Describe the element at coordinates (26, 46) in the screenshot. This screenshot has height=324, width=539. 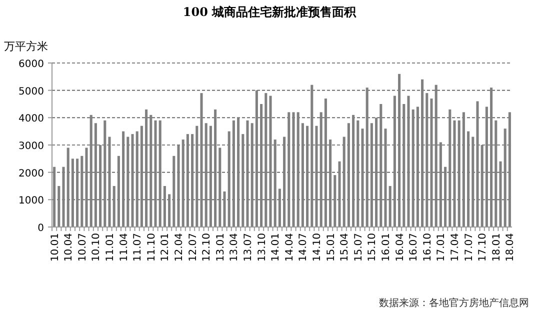
I see `y-axis-title: 万平方米` at that location.